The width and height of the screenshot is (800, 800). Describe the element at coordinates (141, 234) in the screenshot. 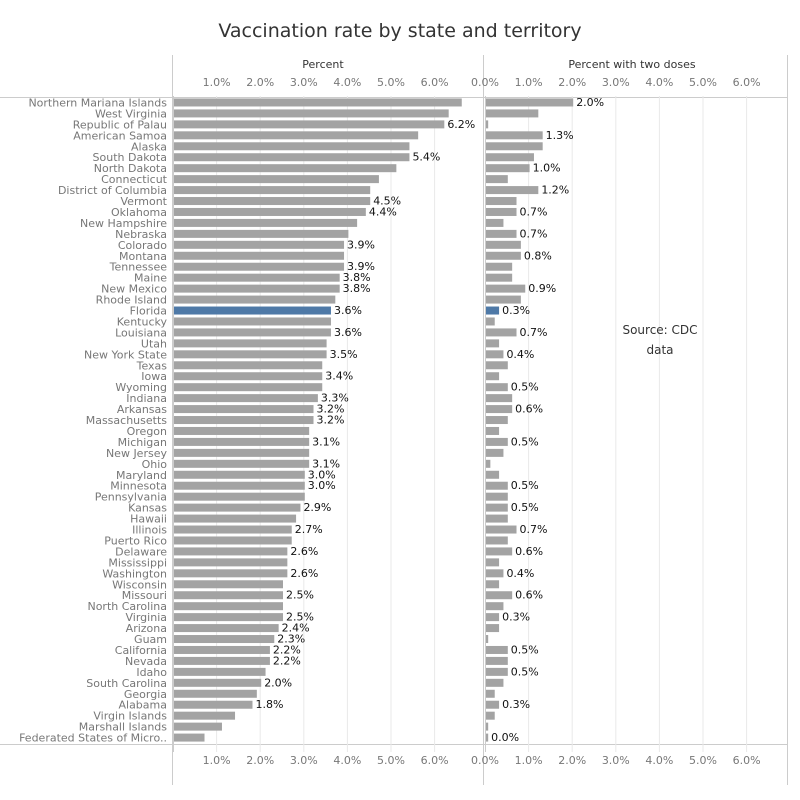

I see `category-label: Nebraska` at that location.